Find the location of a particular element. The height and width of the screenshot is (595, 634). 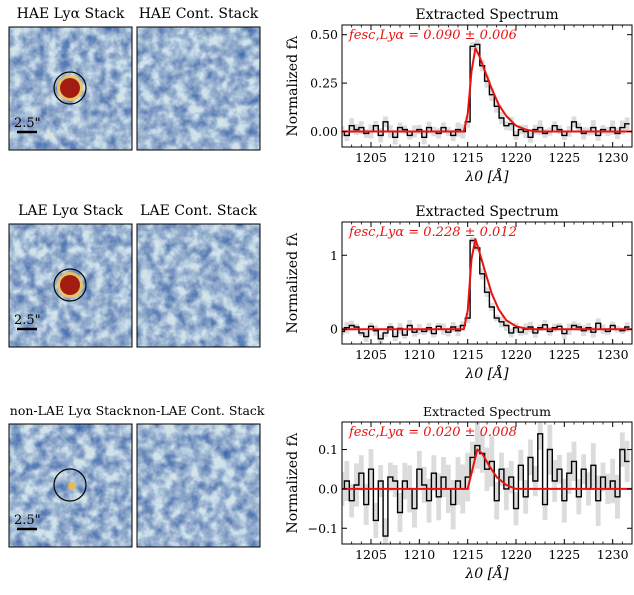

escape-fraction-annotation: fesc,Lyα = 0.020 ± 0.008 is located at coordinates (432, 432).